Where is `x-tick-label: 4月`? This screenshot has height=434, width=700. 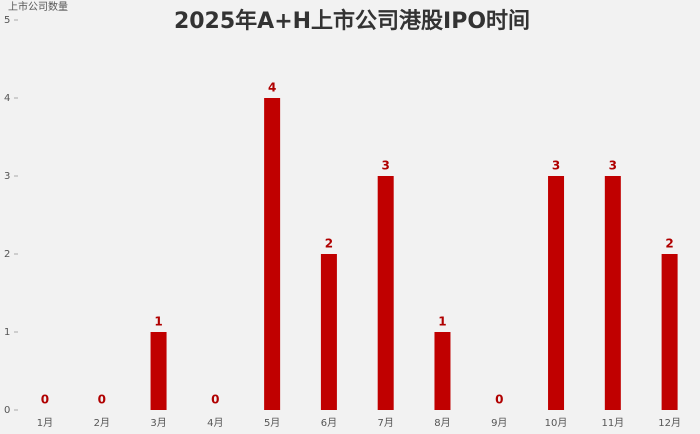 x-tick-label: 4月 is located at coordinates (215, 423).